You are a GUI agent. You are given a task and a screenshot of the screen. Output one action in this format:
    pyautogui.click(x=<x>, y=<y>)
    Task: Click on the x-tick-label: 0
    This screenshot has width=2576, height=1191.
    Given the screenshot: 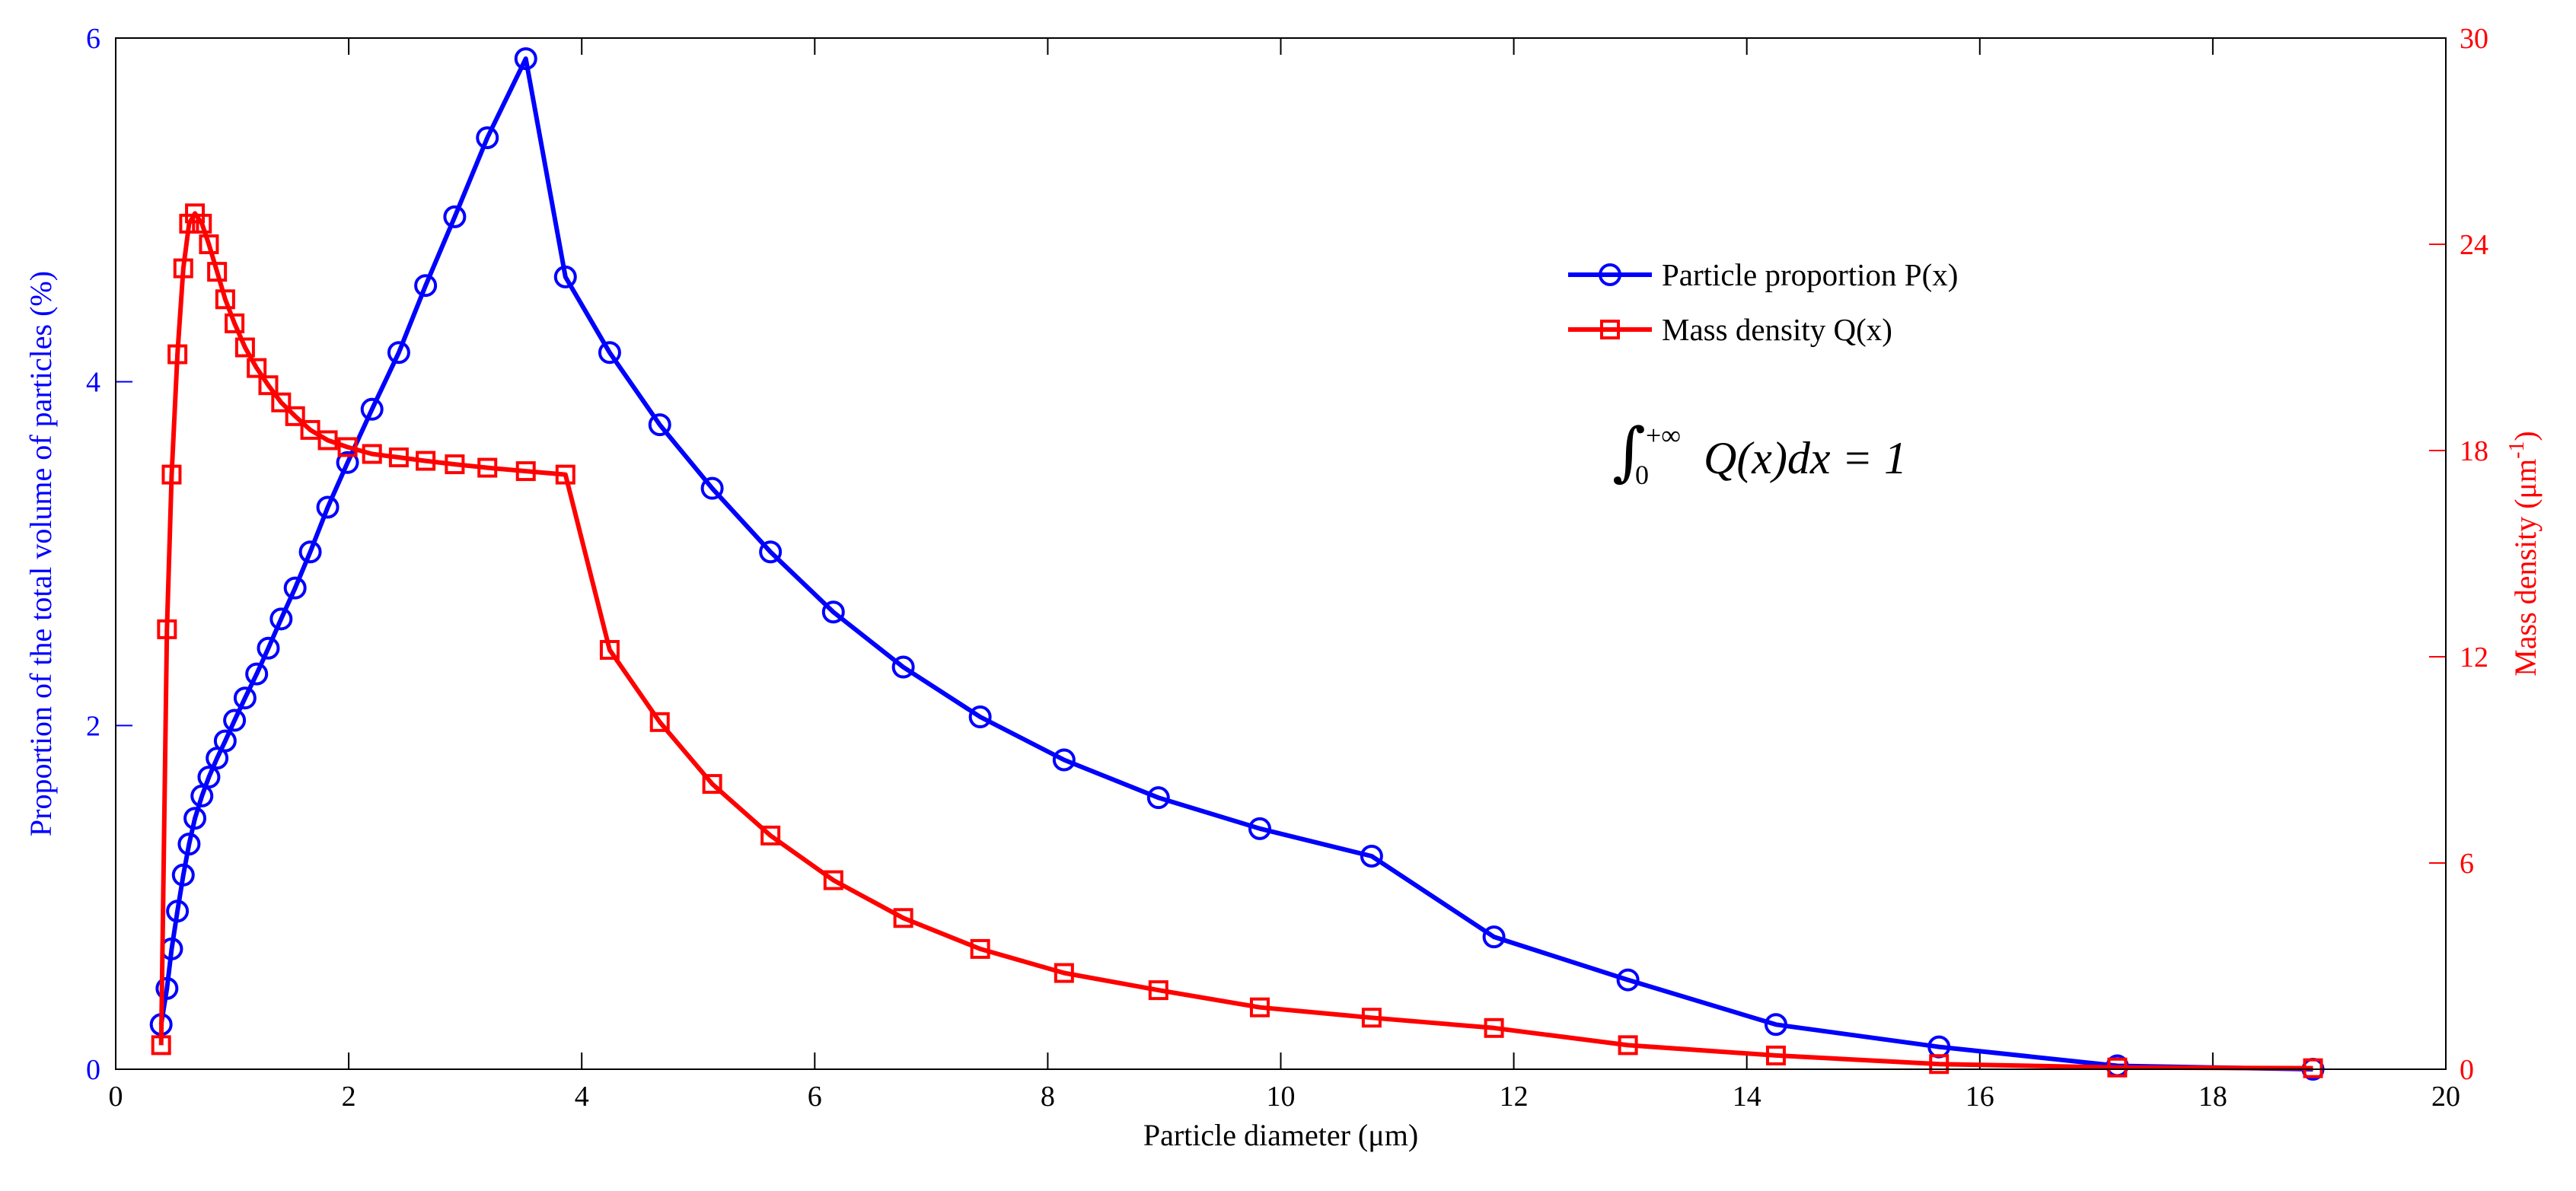 What is the action you would take?
    pyautogui.click(x=116, y=1097)
    